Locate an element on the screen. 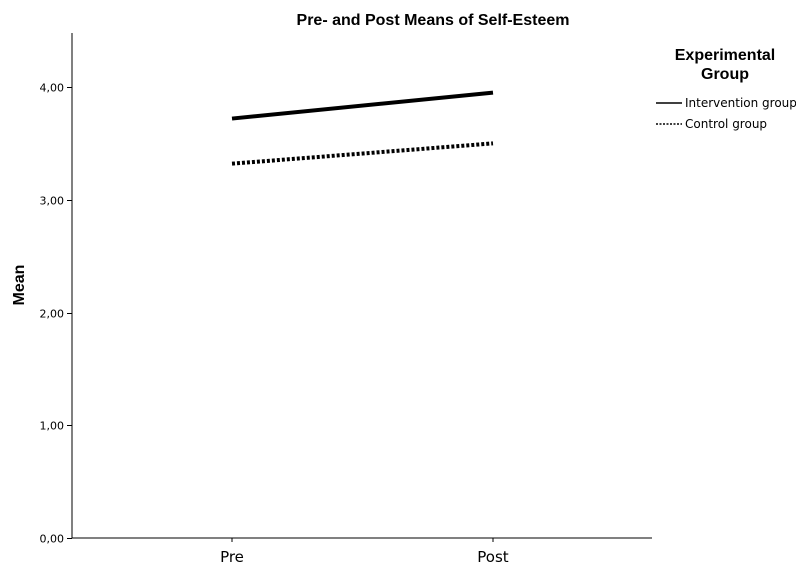 The height and width of the screenshot is (566, 796). legend-items: Intervention group Control group is located at coordinates (726, 113).